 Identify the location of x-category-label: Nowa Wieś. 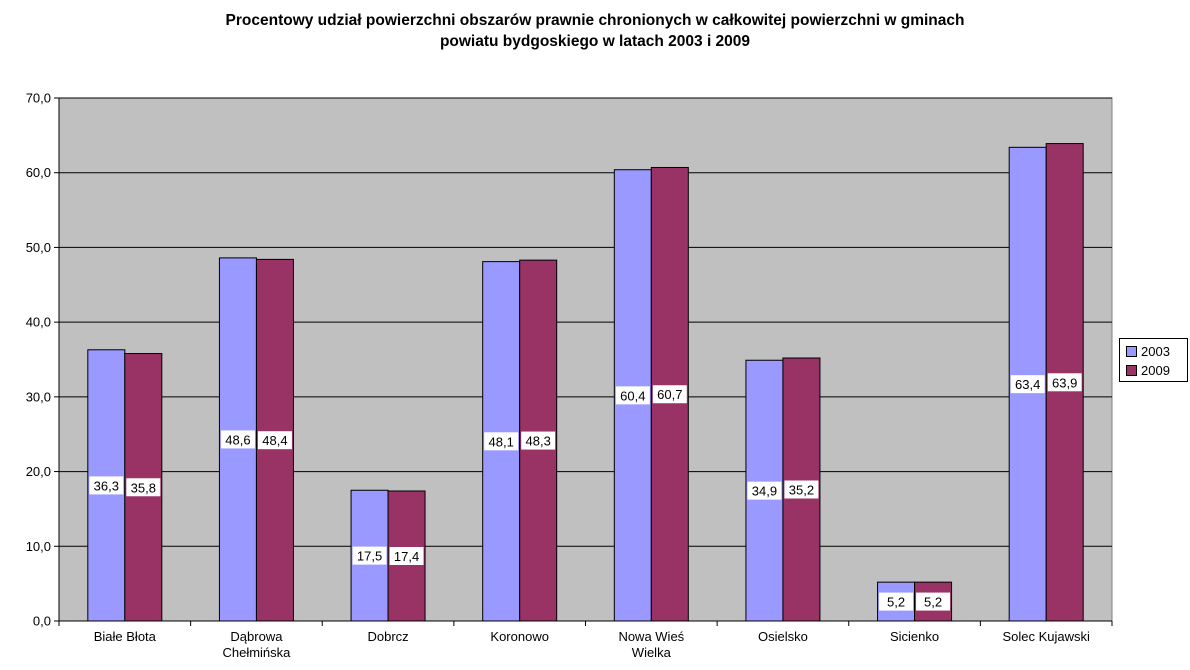
(651, 636).